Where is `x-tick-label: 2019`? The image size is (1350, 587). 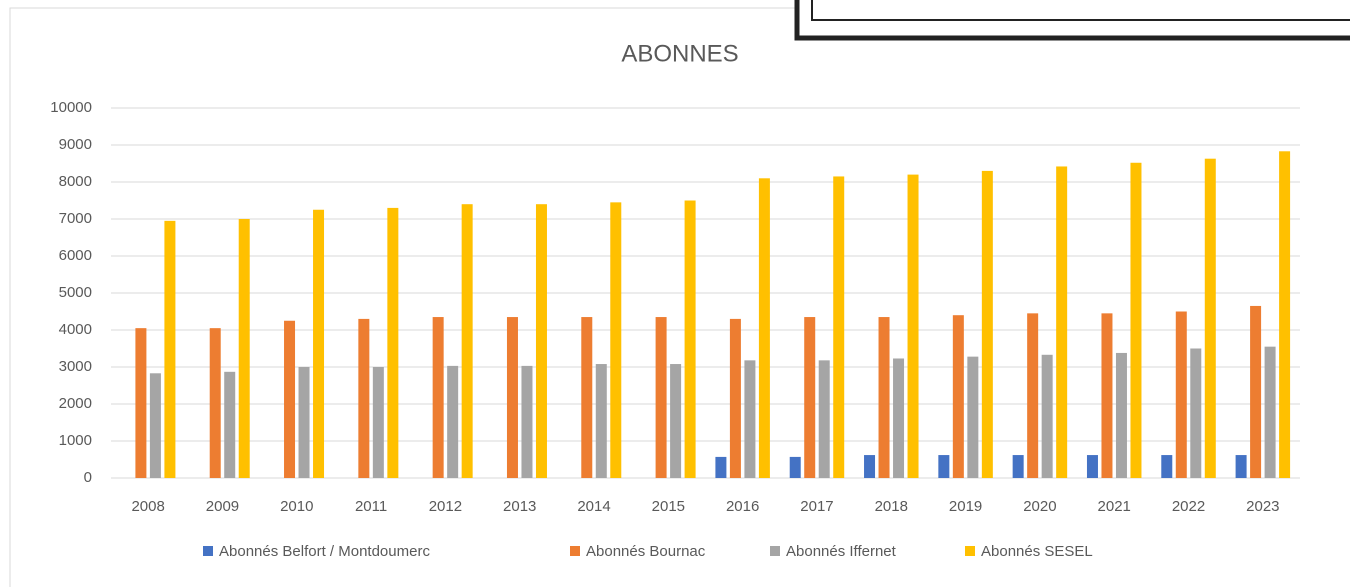 x-tick-label: 2019 is located at coordinates (965, 506).